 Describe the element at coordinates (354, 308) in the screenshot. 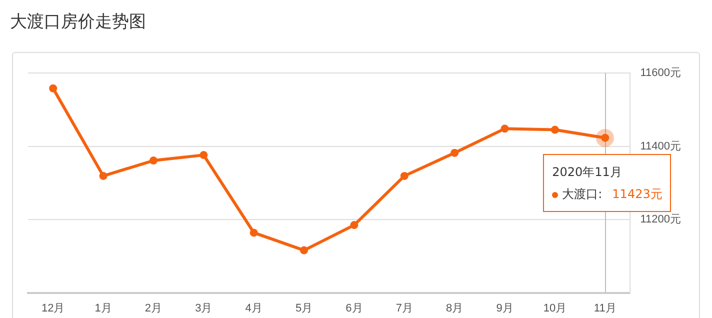

I see `x-tick-label: 6月` at that location.